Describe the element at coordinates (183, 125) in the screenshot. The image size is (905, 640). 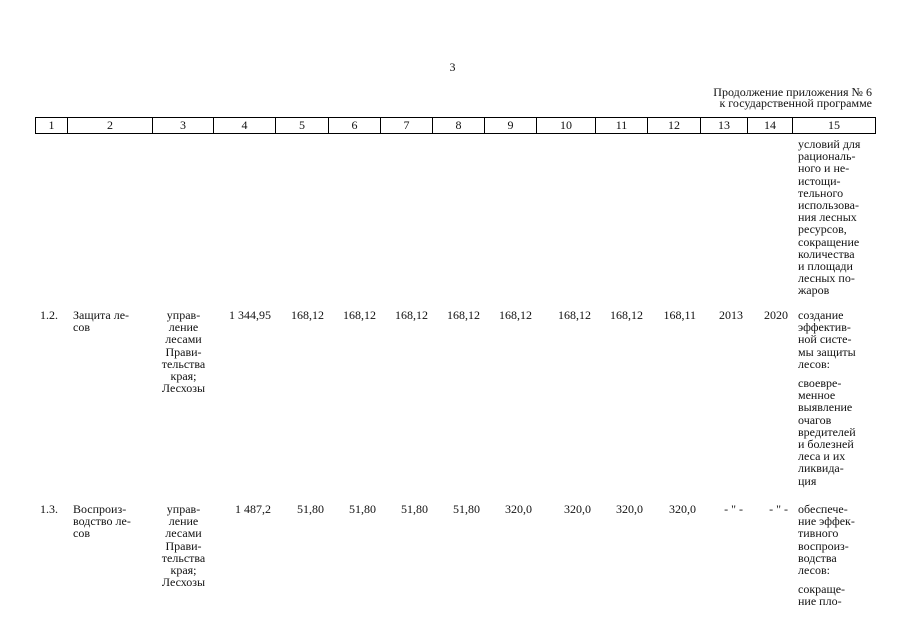
I see `column-header: 3` at that location.